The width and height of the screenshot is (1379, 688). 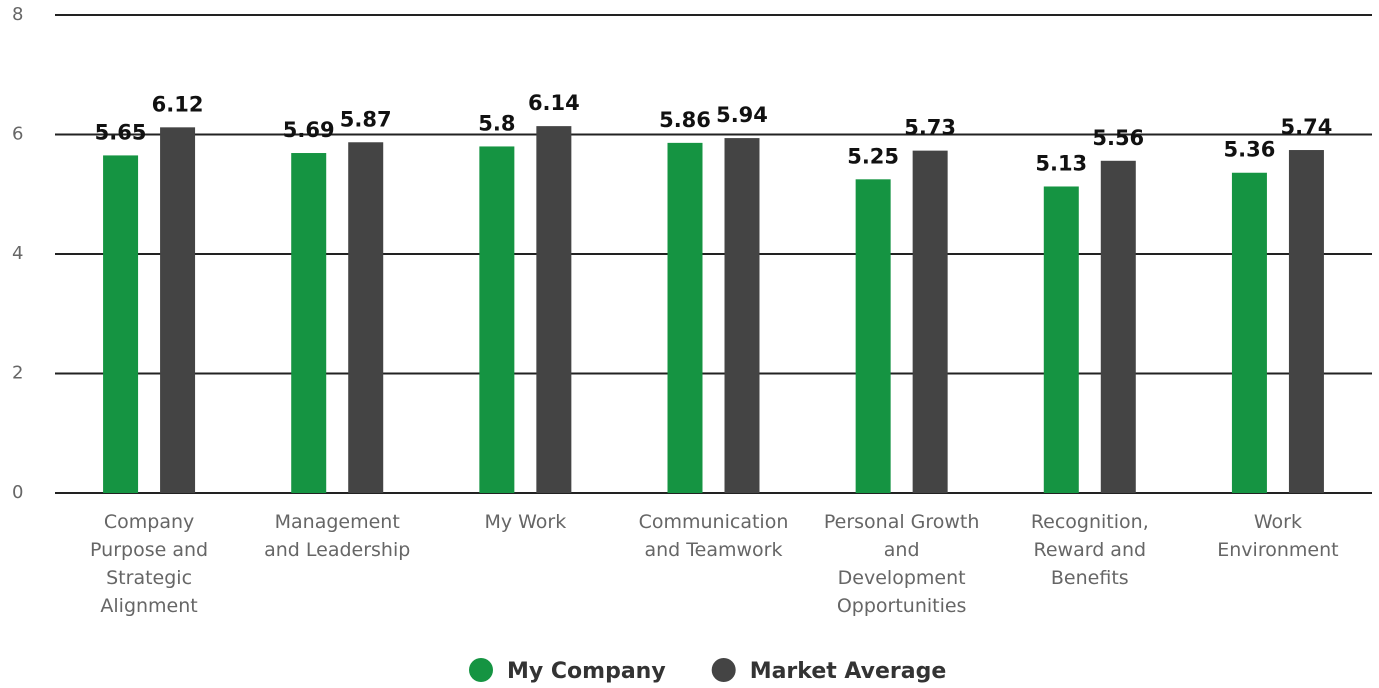 I want to click on y-tick-label: 2, so click(x=17, y=373).